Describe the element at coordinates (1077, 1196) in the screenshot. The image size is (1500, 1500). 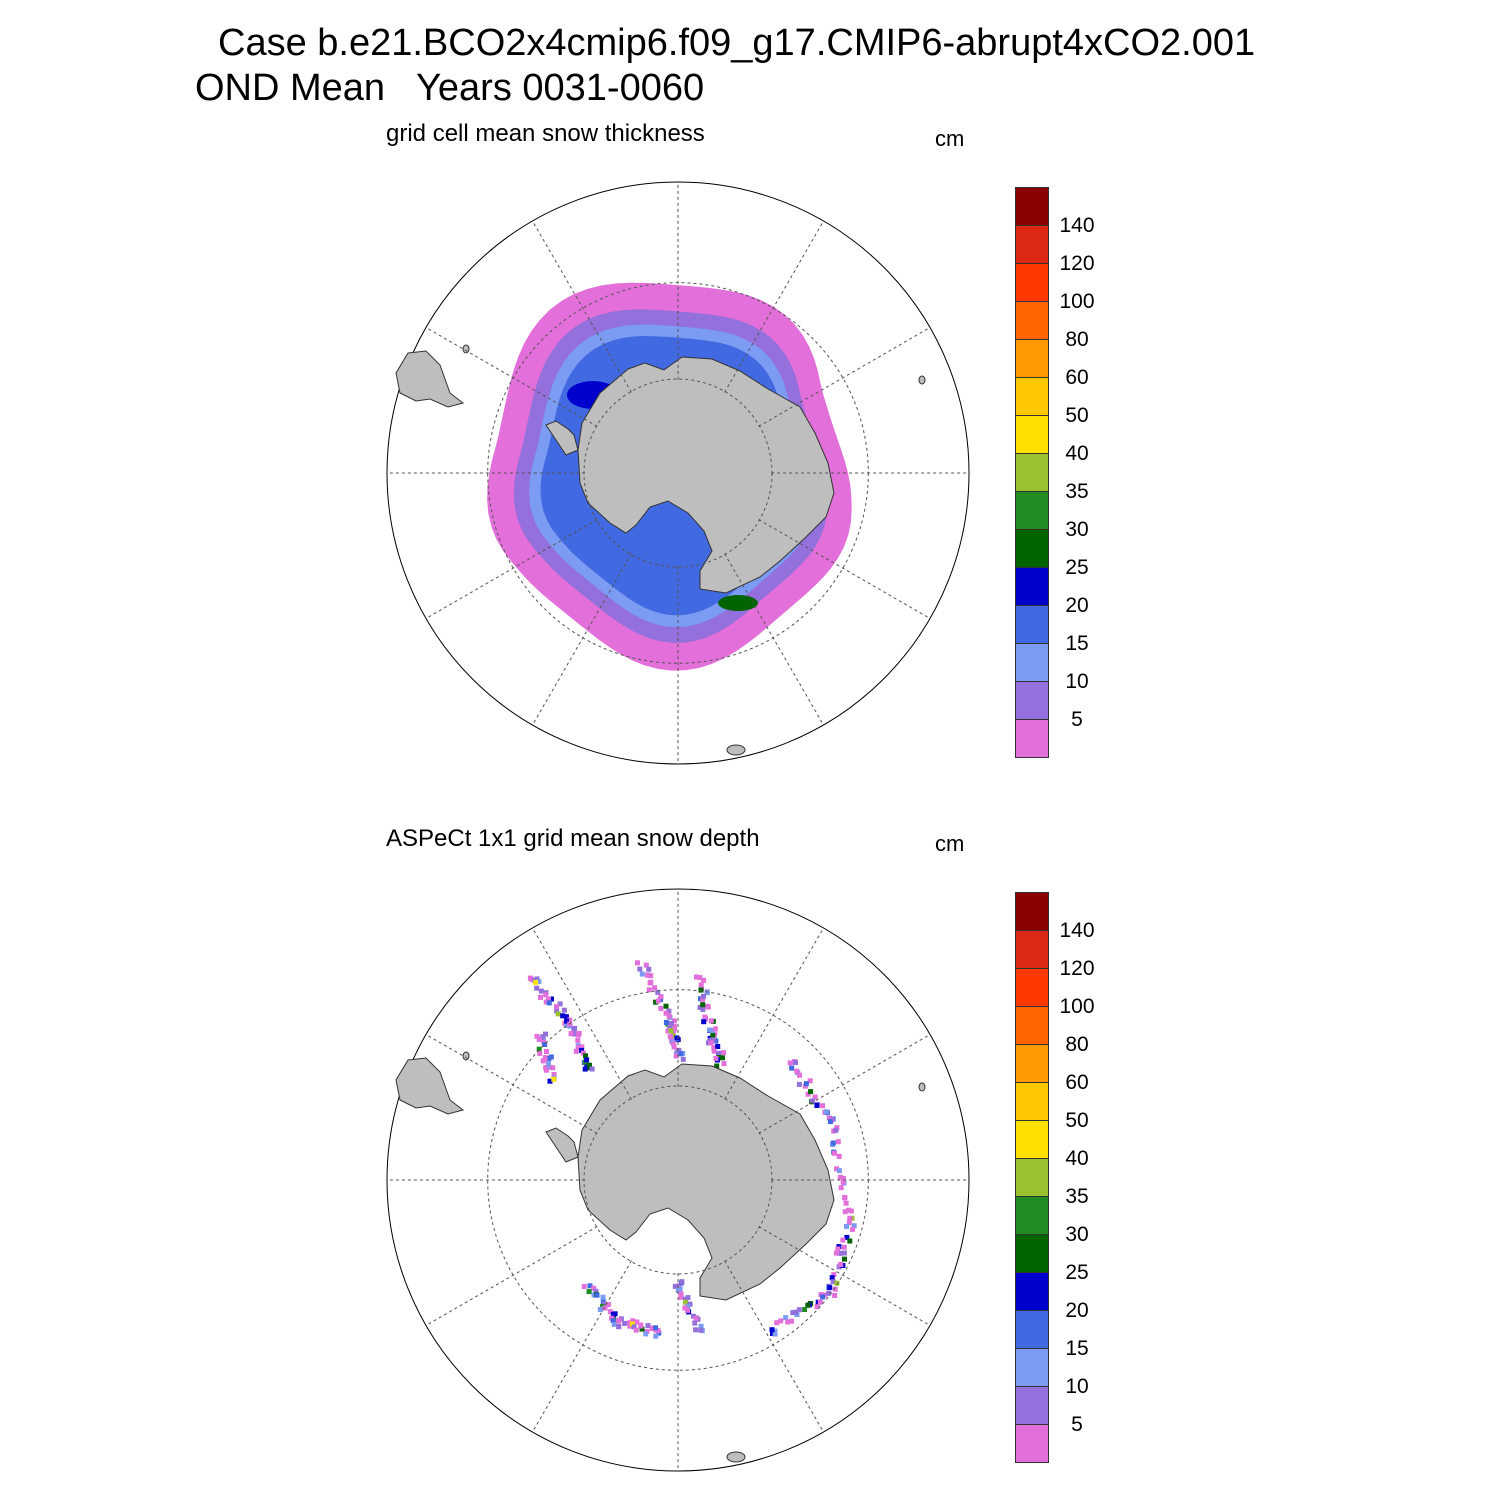
I see `panel-2-colorbar-tick-label: 35` at that location.